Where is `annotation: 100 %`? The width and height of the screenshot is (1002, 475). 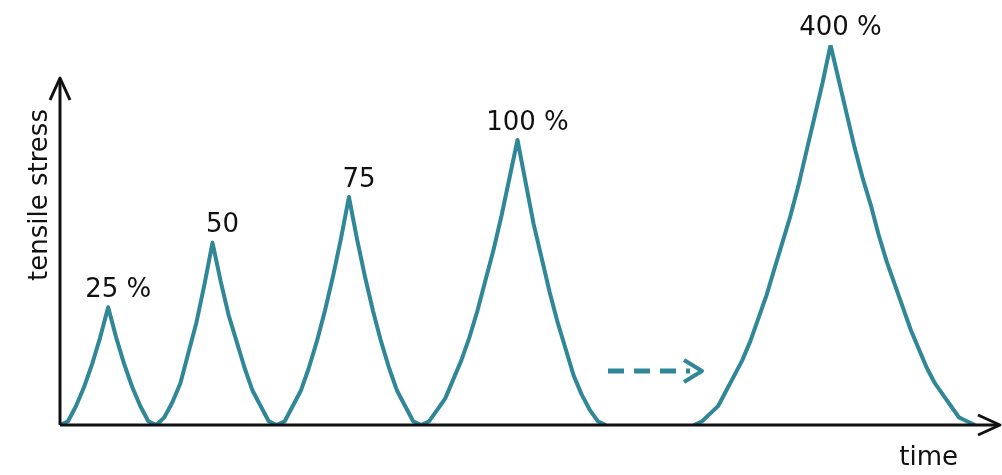 annotation: 100 % is located at coordinates (527, 120).